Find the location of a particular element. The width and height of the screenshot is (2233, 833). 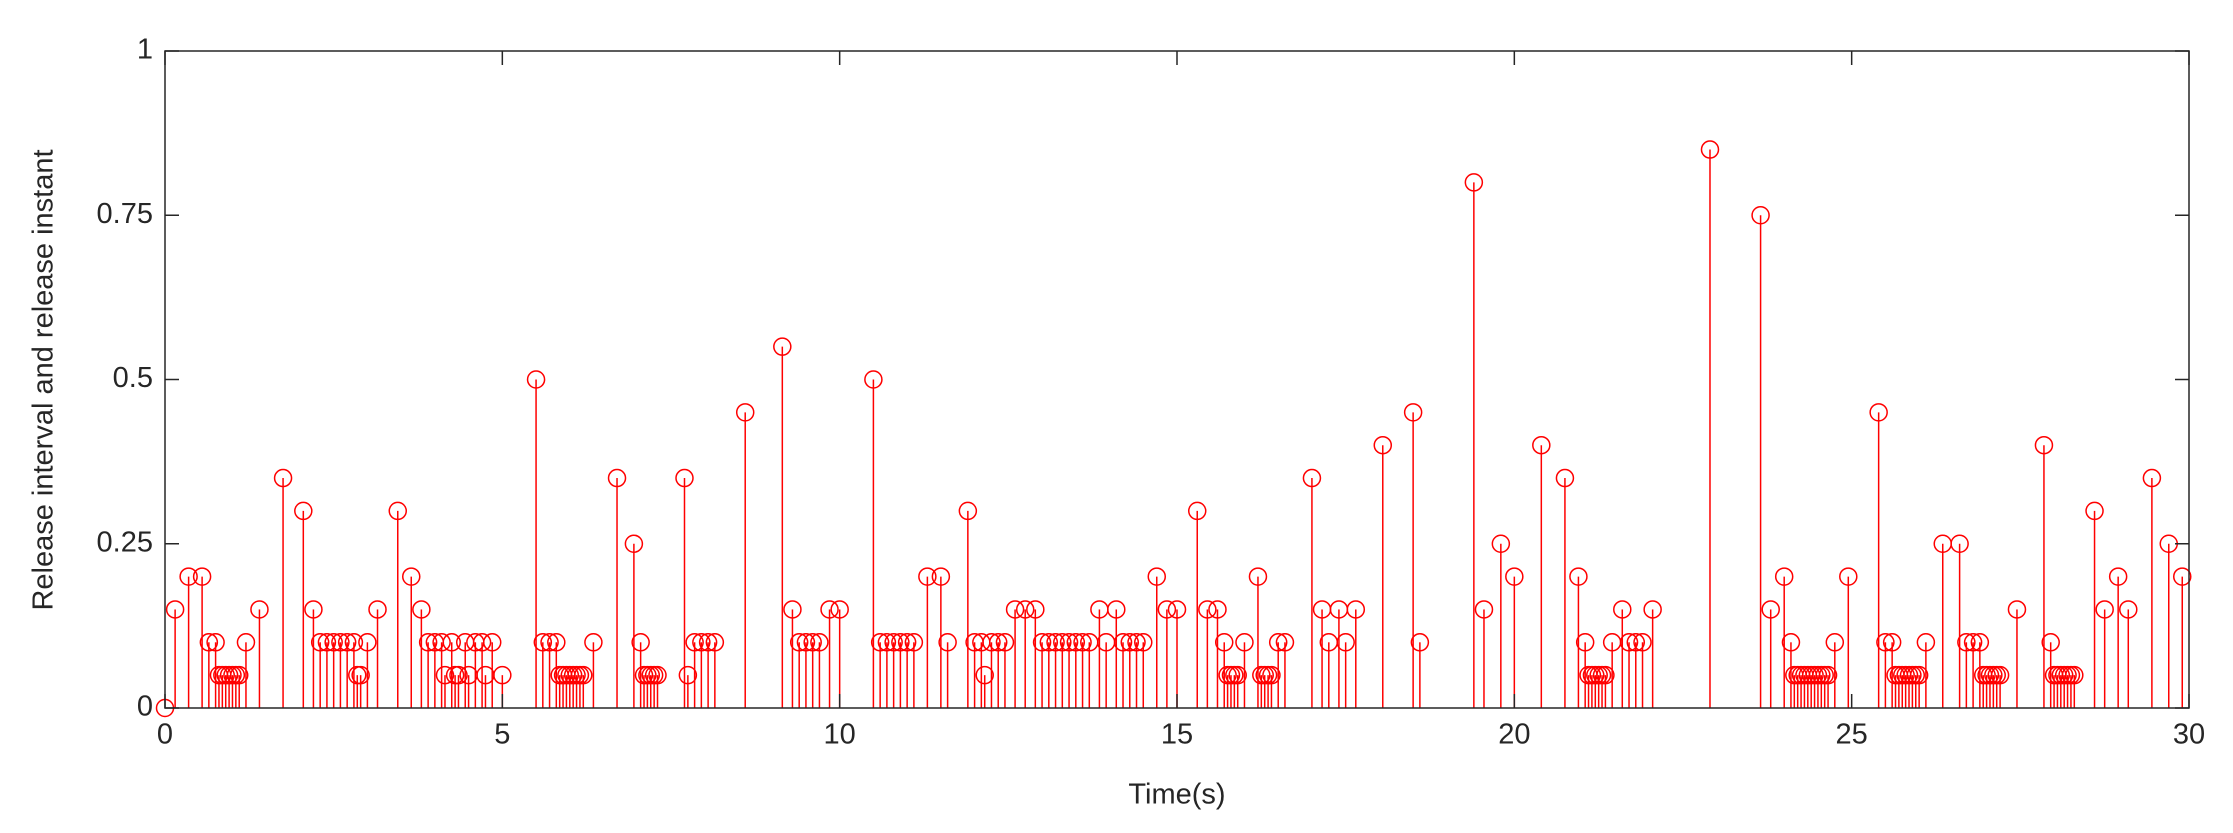

x-tick-label: 15 is located at coordinates (1177, 735).